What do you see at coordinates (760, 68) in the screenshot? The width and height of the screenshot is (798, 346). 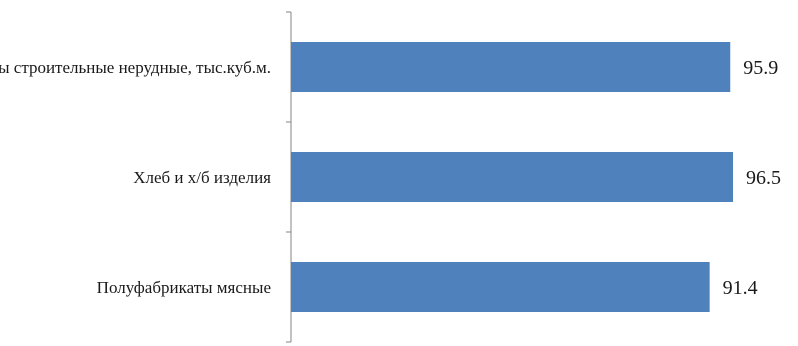 I see `value-label: 95.9` at bounding box center [760, 68].